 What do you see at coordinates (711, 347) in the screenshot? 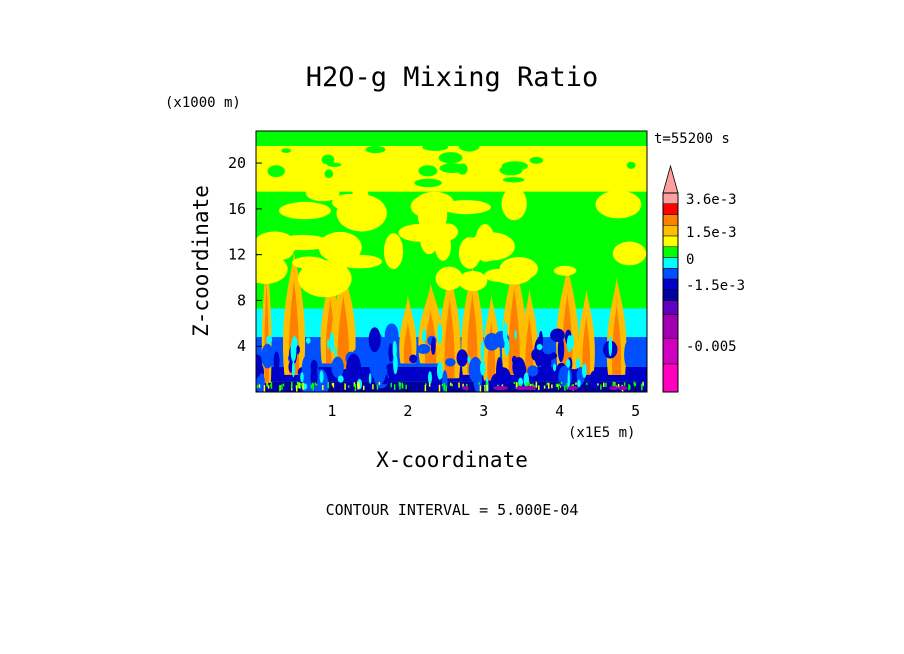
I see `colorbar-label: -0.005` at bounding box center [711, 347].